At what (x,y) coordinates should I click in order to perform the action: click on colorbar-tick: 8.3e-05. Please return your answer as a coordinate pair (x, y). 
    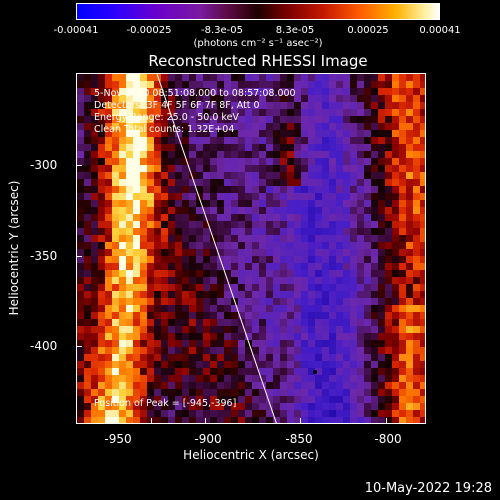
    Looking at the image, I should click on (295, 30).